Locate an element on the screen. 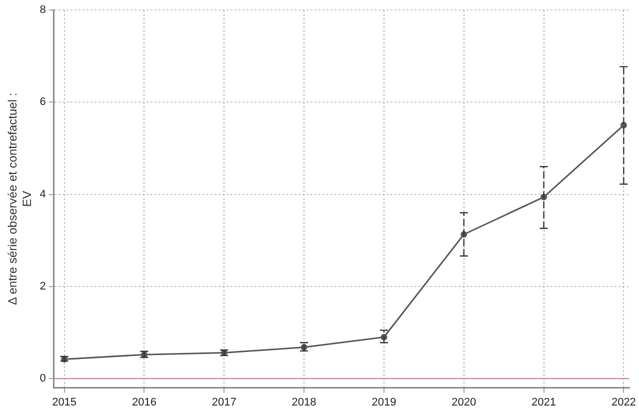 This screenshot has height=412, width=639. x-tick-label: 2015 is located at coordinates (64, 402).